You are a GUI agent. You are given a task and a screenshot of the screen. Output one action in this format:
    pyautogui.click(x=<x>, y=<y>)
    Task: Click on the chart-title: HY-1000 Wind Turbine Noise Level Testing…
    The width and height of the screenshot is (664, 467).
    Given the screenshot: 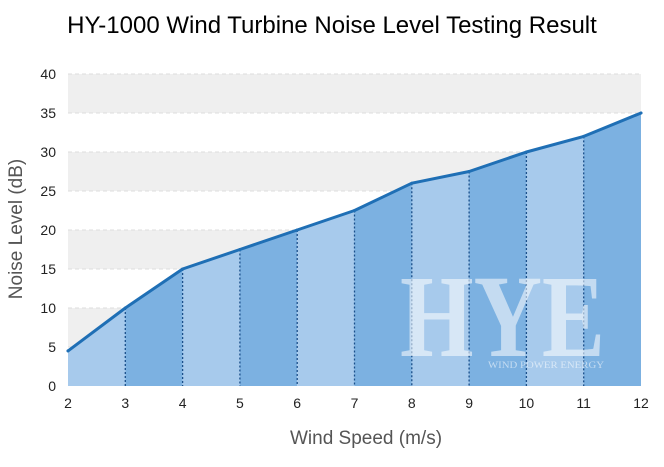 What is the action you would take?
    pyautogui.click(x=332, y=25)
    